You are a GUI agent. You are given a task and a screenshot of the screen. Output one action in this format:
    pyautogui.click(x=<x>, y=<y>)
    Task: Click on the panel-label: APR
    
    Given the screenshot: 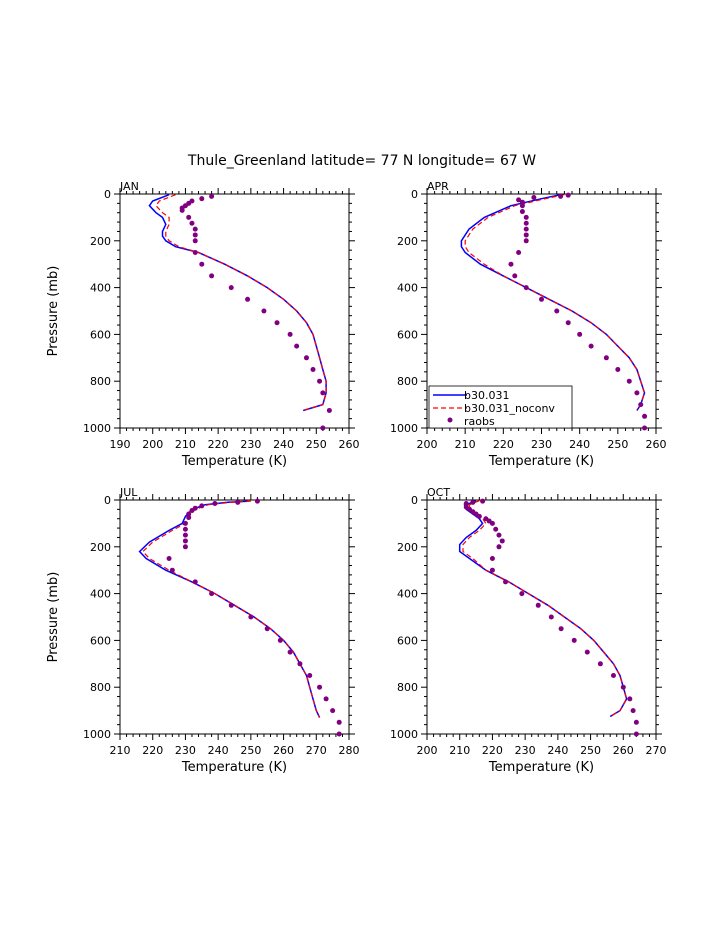 What is the action you would take?
    pyautogui.click(x=438, y=186)
    